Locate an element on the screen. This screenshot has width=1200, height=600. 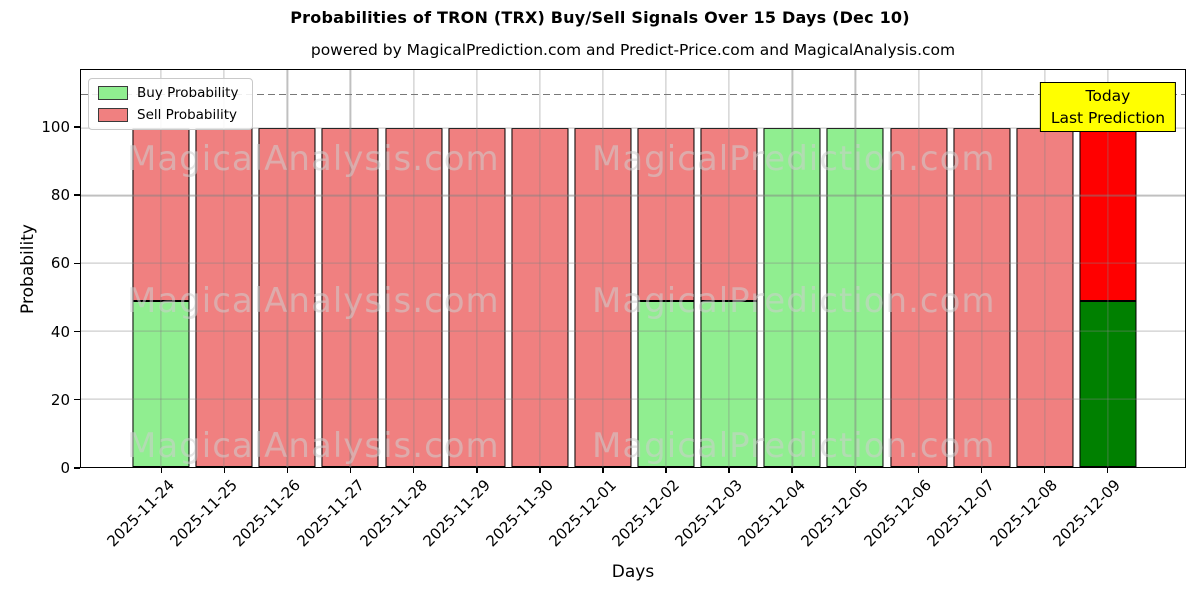
legend-swatch-sell is located at coordinates (113, 115).